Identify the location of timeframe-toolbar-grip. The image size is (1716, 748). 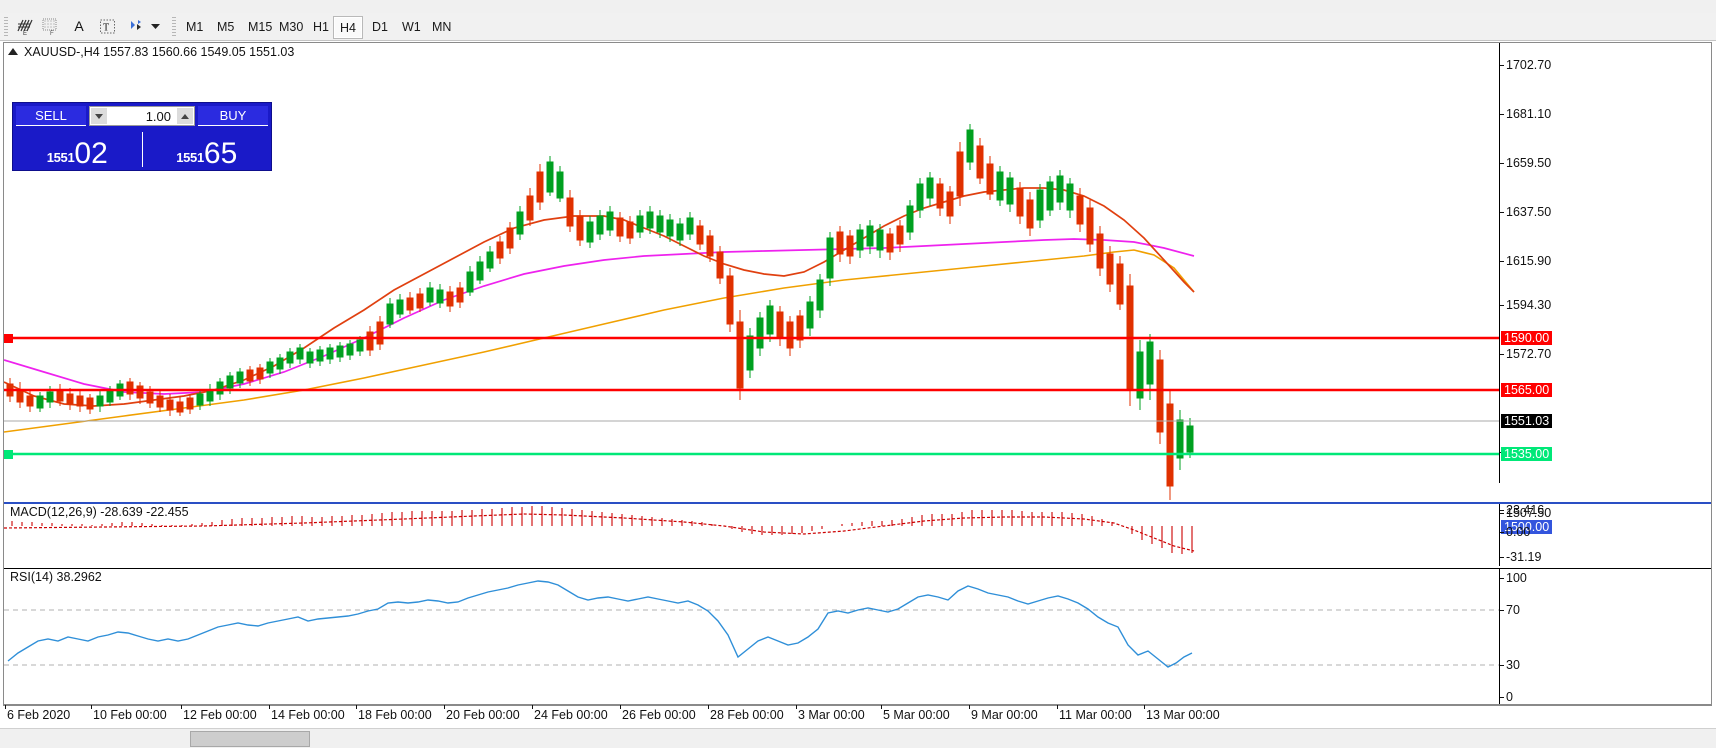
(174, 26).